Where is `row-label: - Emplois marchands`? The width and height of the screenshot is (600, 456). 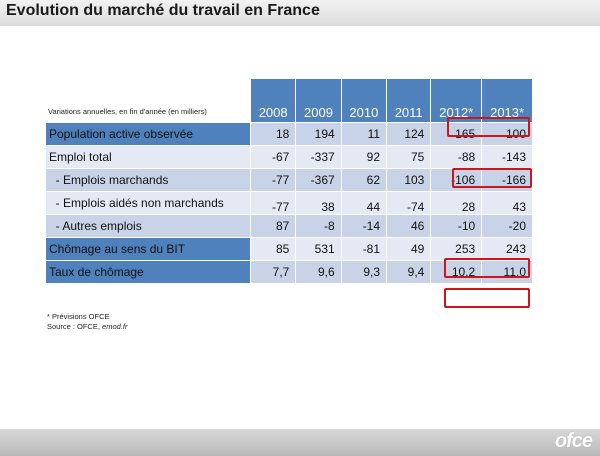 row-label: - Emplois marchands is located at coordinates (148, 180).